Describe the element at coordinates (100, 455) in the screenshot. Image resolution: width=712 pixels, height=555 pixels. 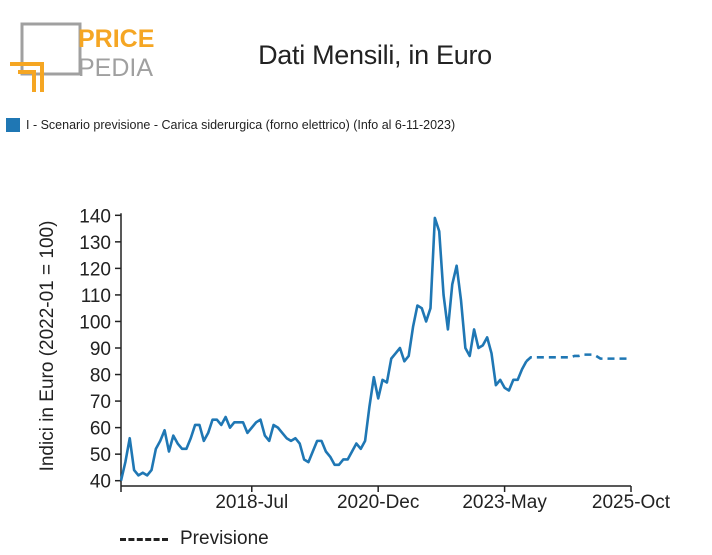
I see `y-tick-label: 50` at that location.